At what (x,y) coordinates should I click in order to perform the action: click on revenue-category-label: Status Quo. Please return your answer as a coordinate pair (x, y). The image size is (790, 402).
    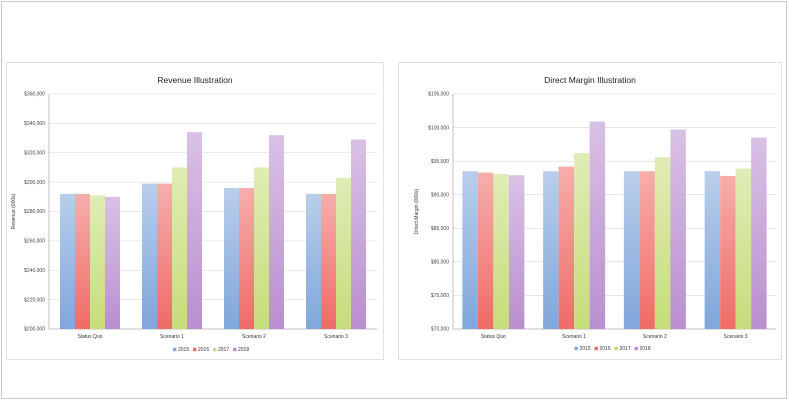
    Looking at the image, I should click on (89, 337).